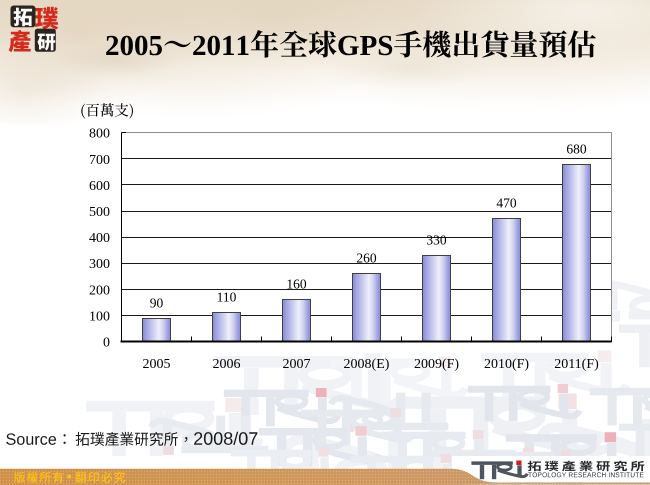 Image resolution: width=650 pixels, height=485 pixels. Describe the element at coordinates (157, 364) in the screenshot. I see `svg-text: 2005` at that location.